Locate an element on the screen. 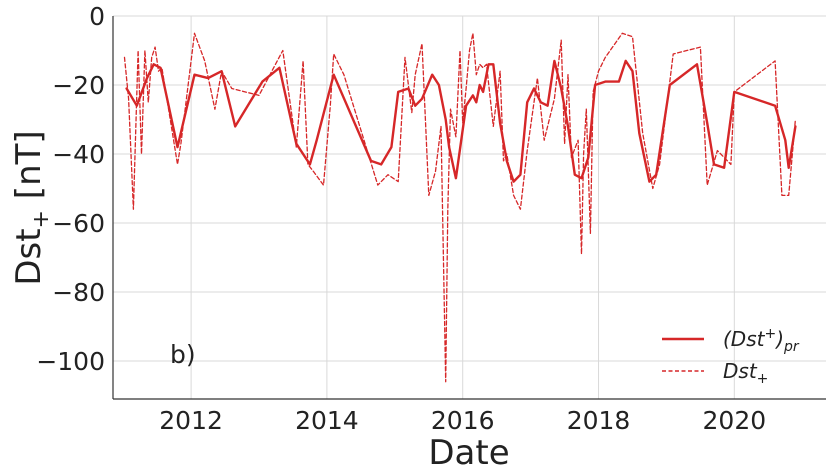 The image size is (831, 475). y-tick-labels: 0 −20 −40 −60 −80 −100 is located at coordinates (70, 189).